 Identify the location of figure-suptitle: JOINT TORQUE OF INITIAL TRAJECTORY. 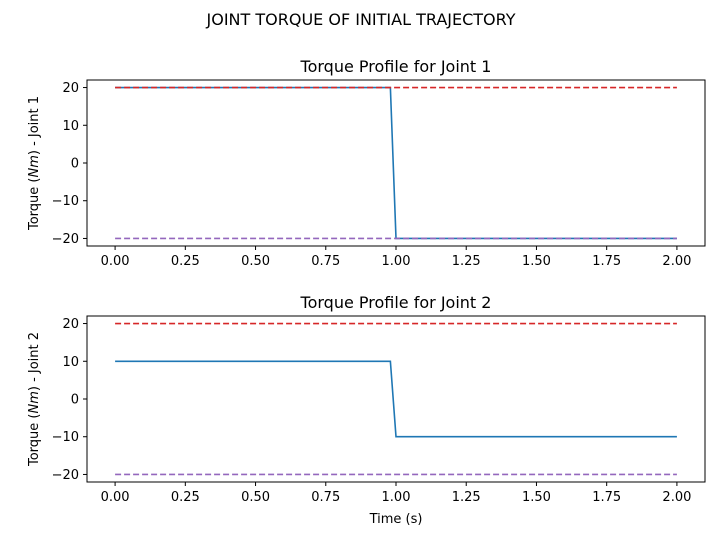
(361, 19).